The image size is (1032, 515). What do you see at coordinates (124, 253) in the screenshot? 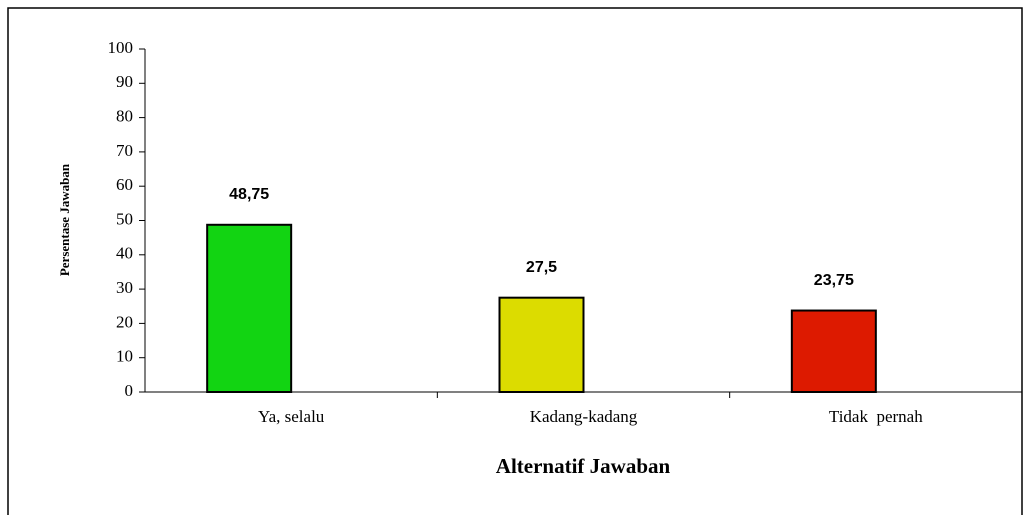
I see `y-tick-label: 40` at bounding box center [124, 253].